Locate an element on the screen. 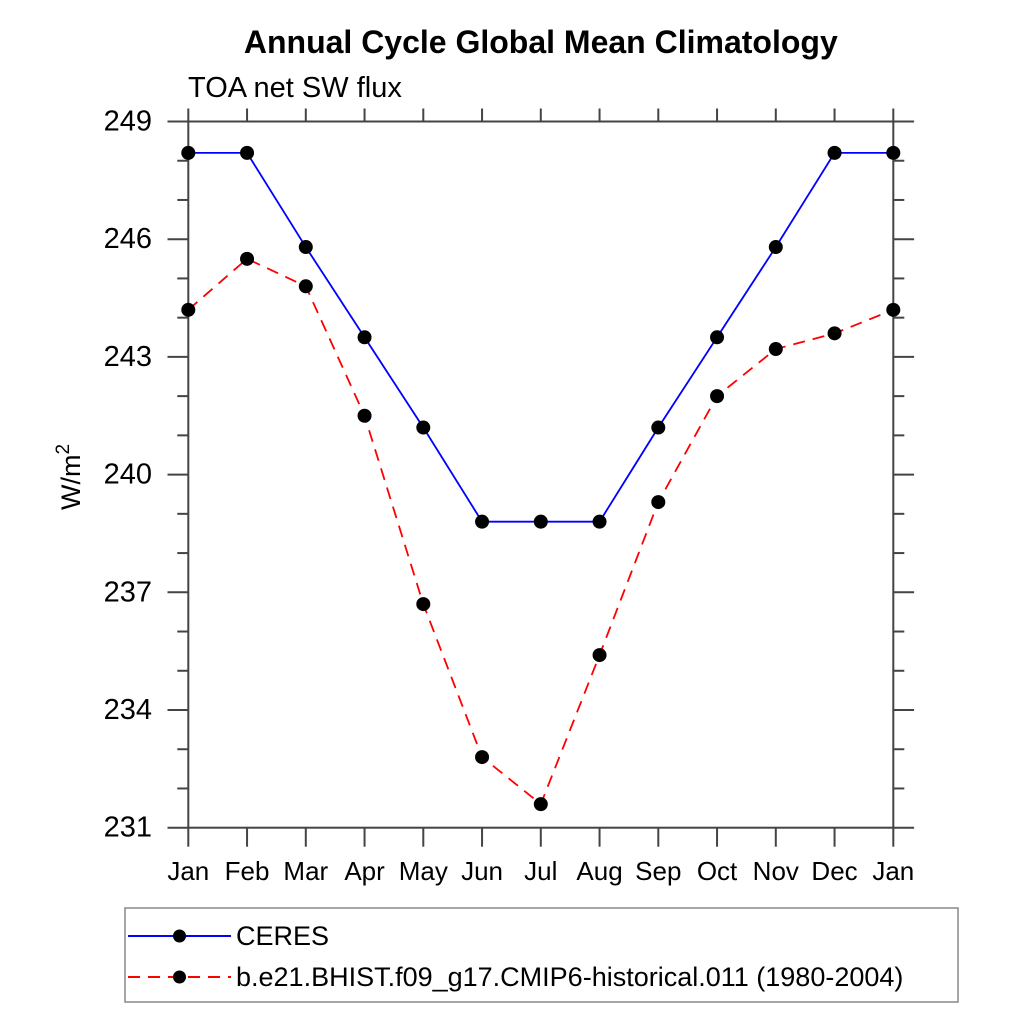  x-tick-label: Feb is located at coordinates (247, 871).